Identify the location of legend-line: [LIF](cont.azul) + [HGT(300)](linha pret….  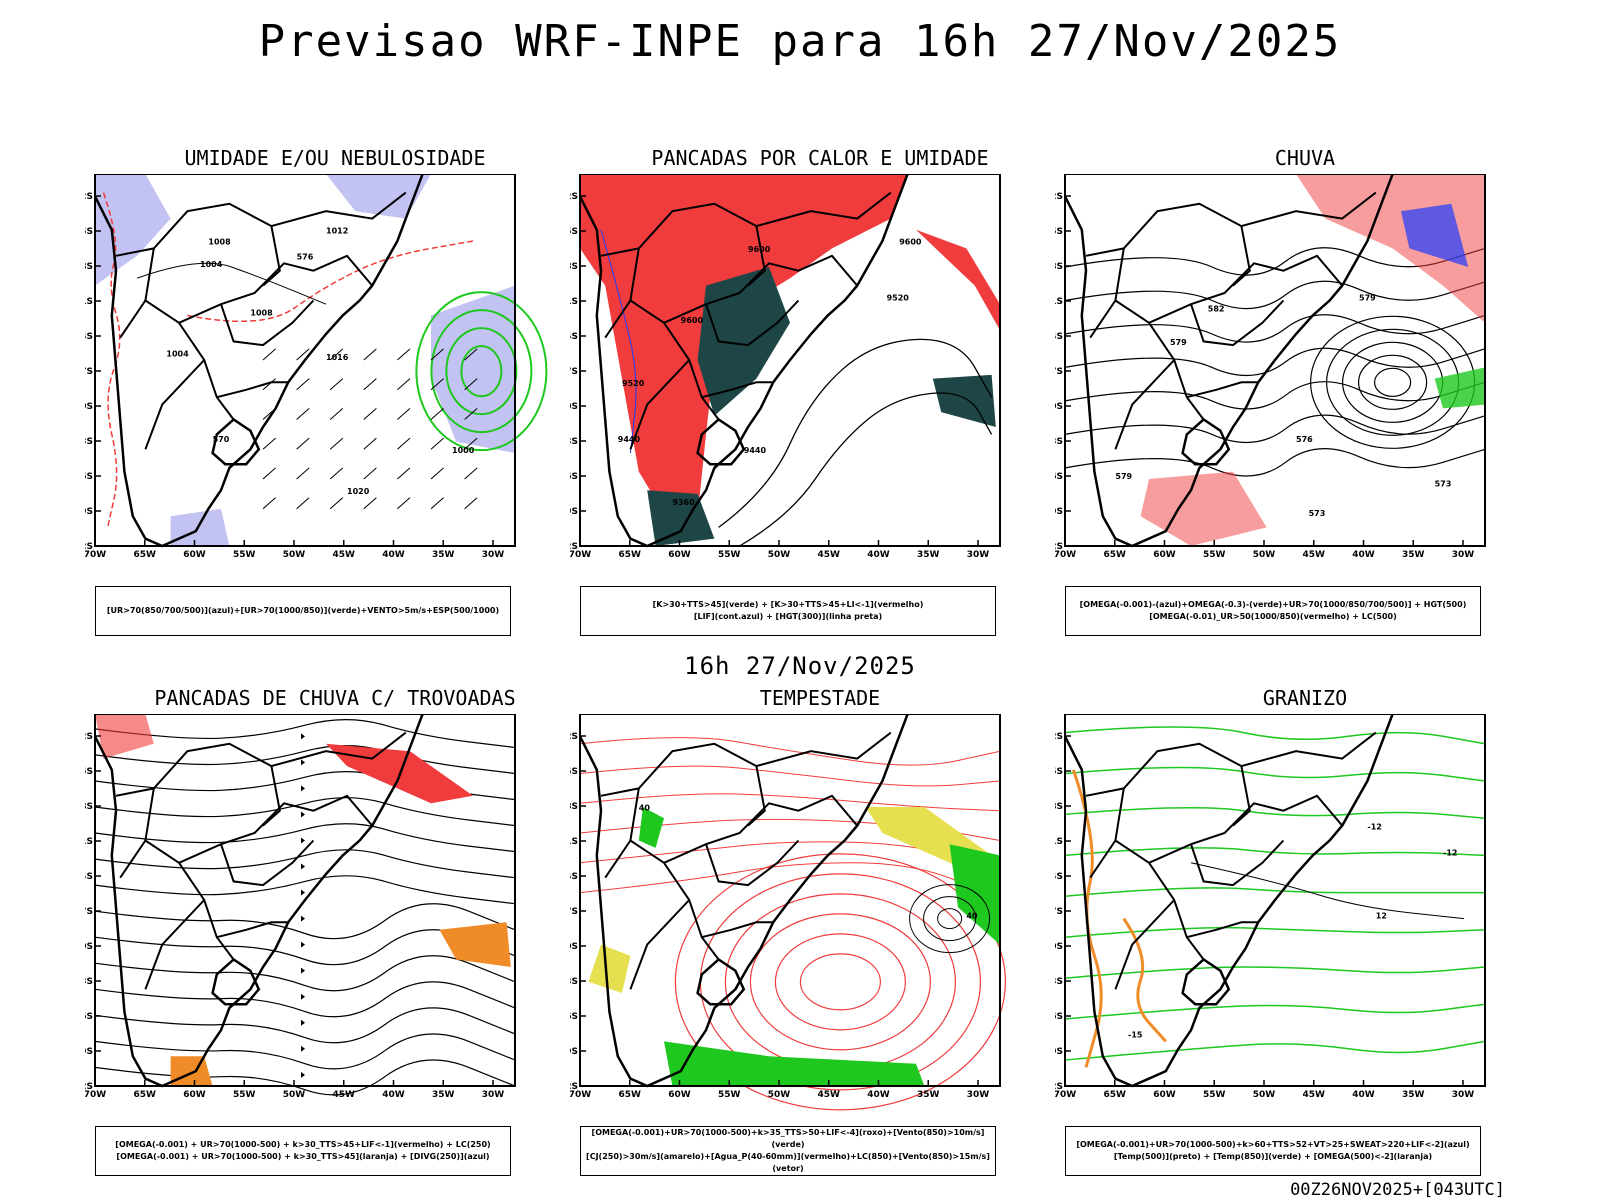
(788, 616).